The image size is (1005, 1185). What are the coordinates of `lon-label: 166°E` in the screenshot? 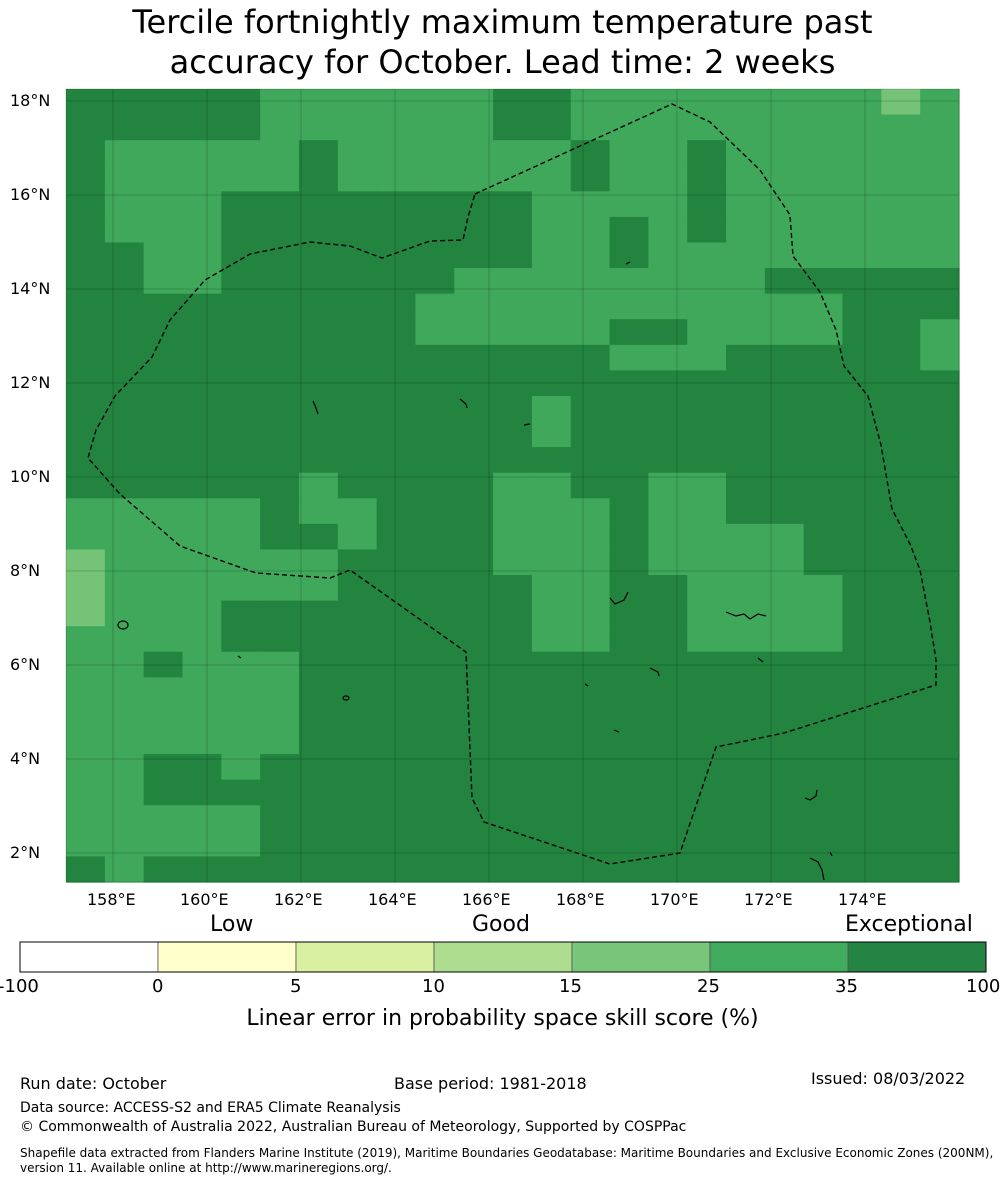 It's located at (486, 899).